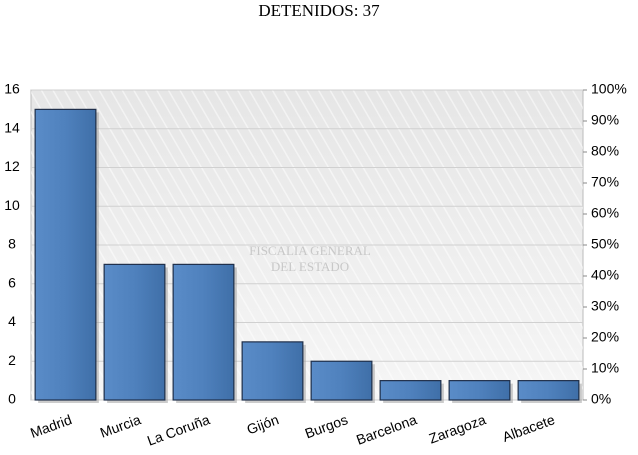  Describe the element at coordinates (457, 428) in the screenshot. I see `x-tick-label: Zaragoza` at that location.